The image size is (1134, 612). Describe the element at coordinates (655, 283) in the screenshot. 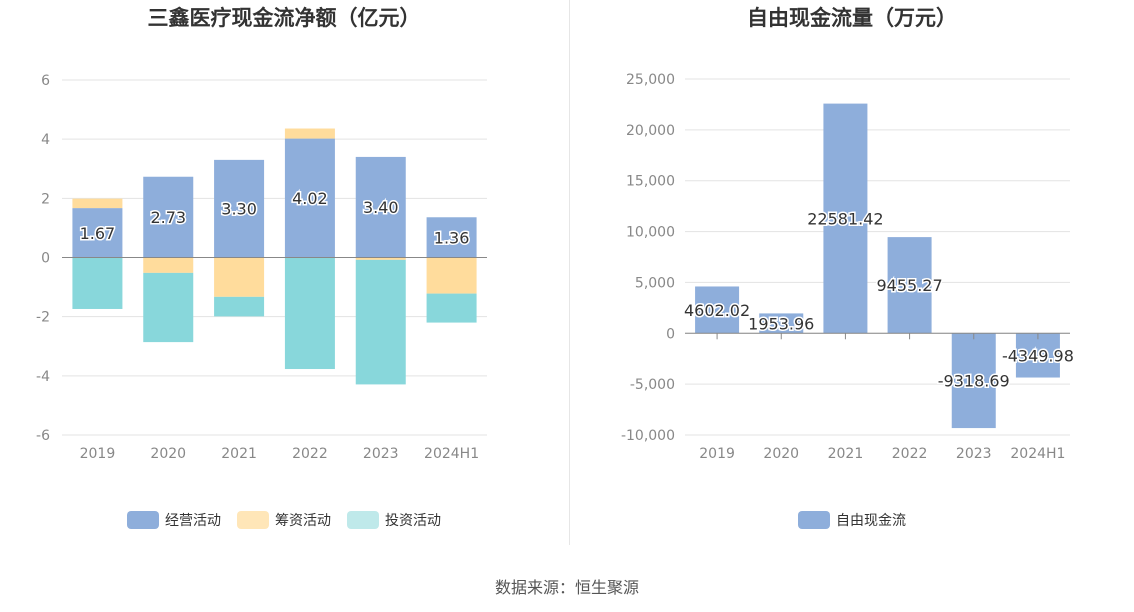

I see `y-tick-label: 5,000` at that location.